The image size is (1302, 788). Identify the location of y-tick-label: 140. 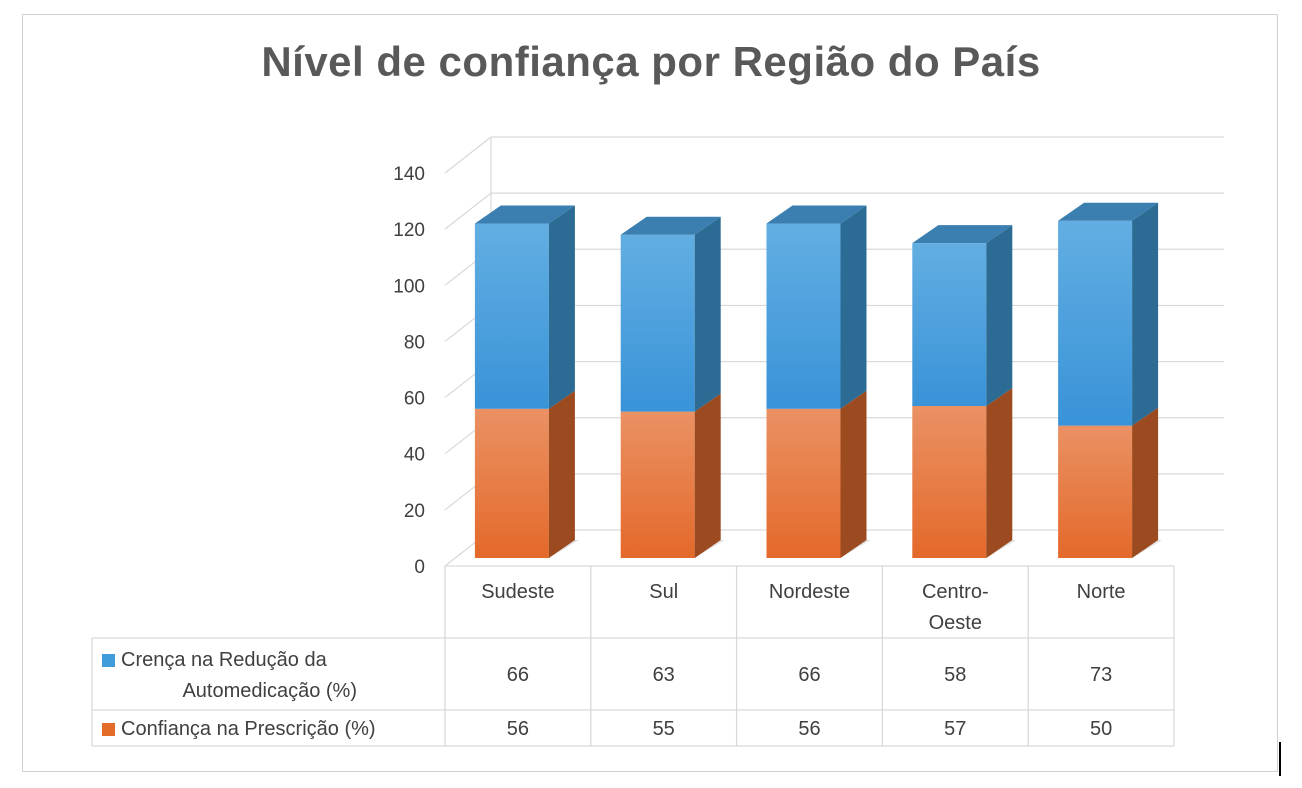
(409, 174).